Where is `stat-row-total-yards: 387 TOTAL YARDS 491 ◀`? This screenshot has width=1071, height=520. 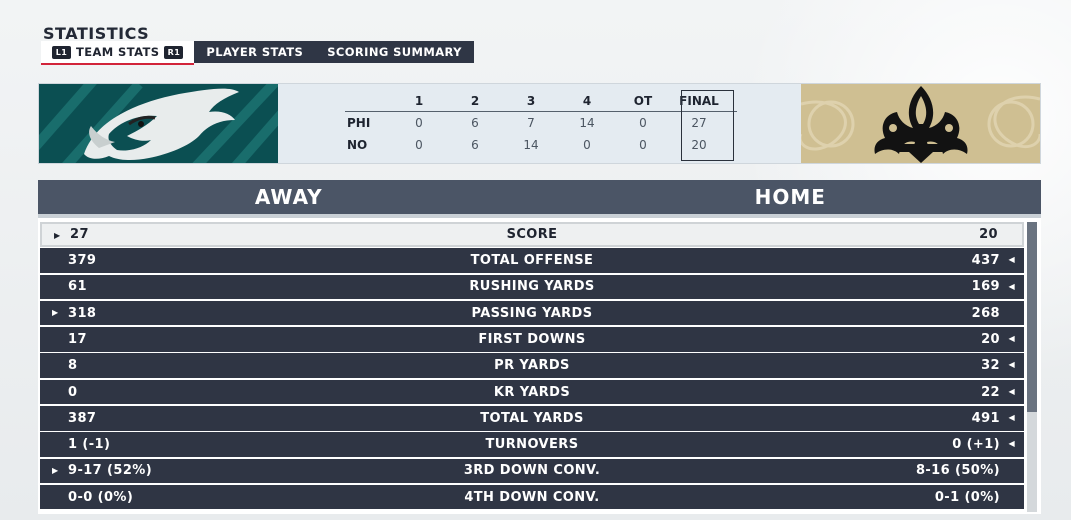
stat-row-total-yards: 387 TOTAL YARDS 491 ◀ is located at coordinates (532, 418).